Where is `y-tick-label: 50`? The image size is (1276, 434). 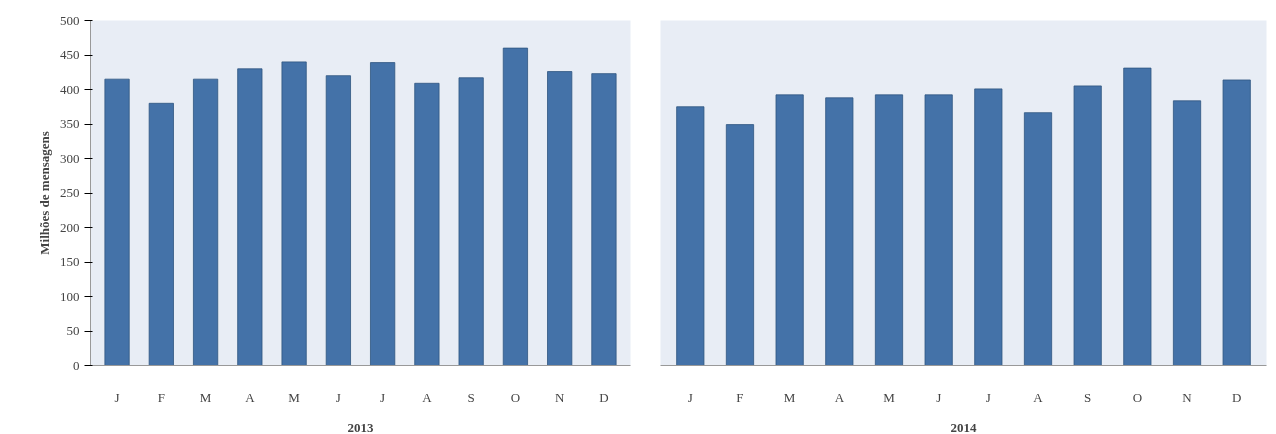
y-tick-label: 50 is located at coordinates (73, 330).